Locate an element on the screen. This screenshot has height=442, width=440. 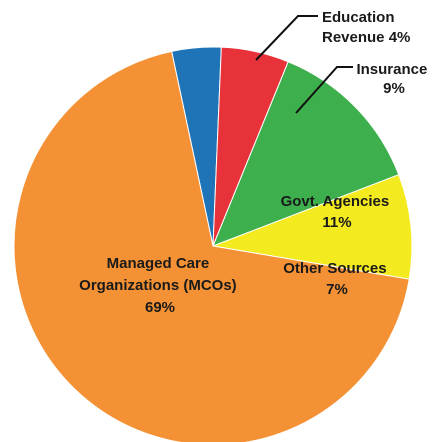
leader-line-insurance is located at coordinates (324, 90).